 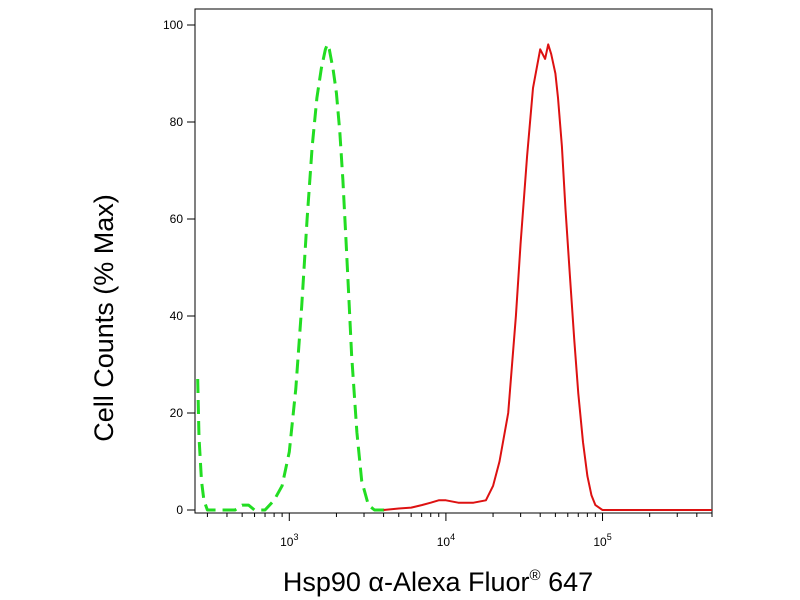 I want to click on x-axis-ticks: 10³ 10⁴ 10⁵, so click(x=459, y=531).